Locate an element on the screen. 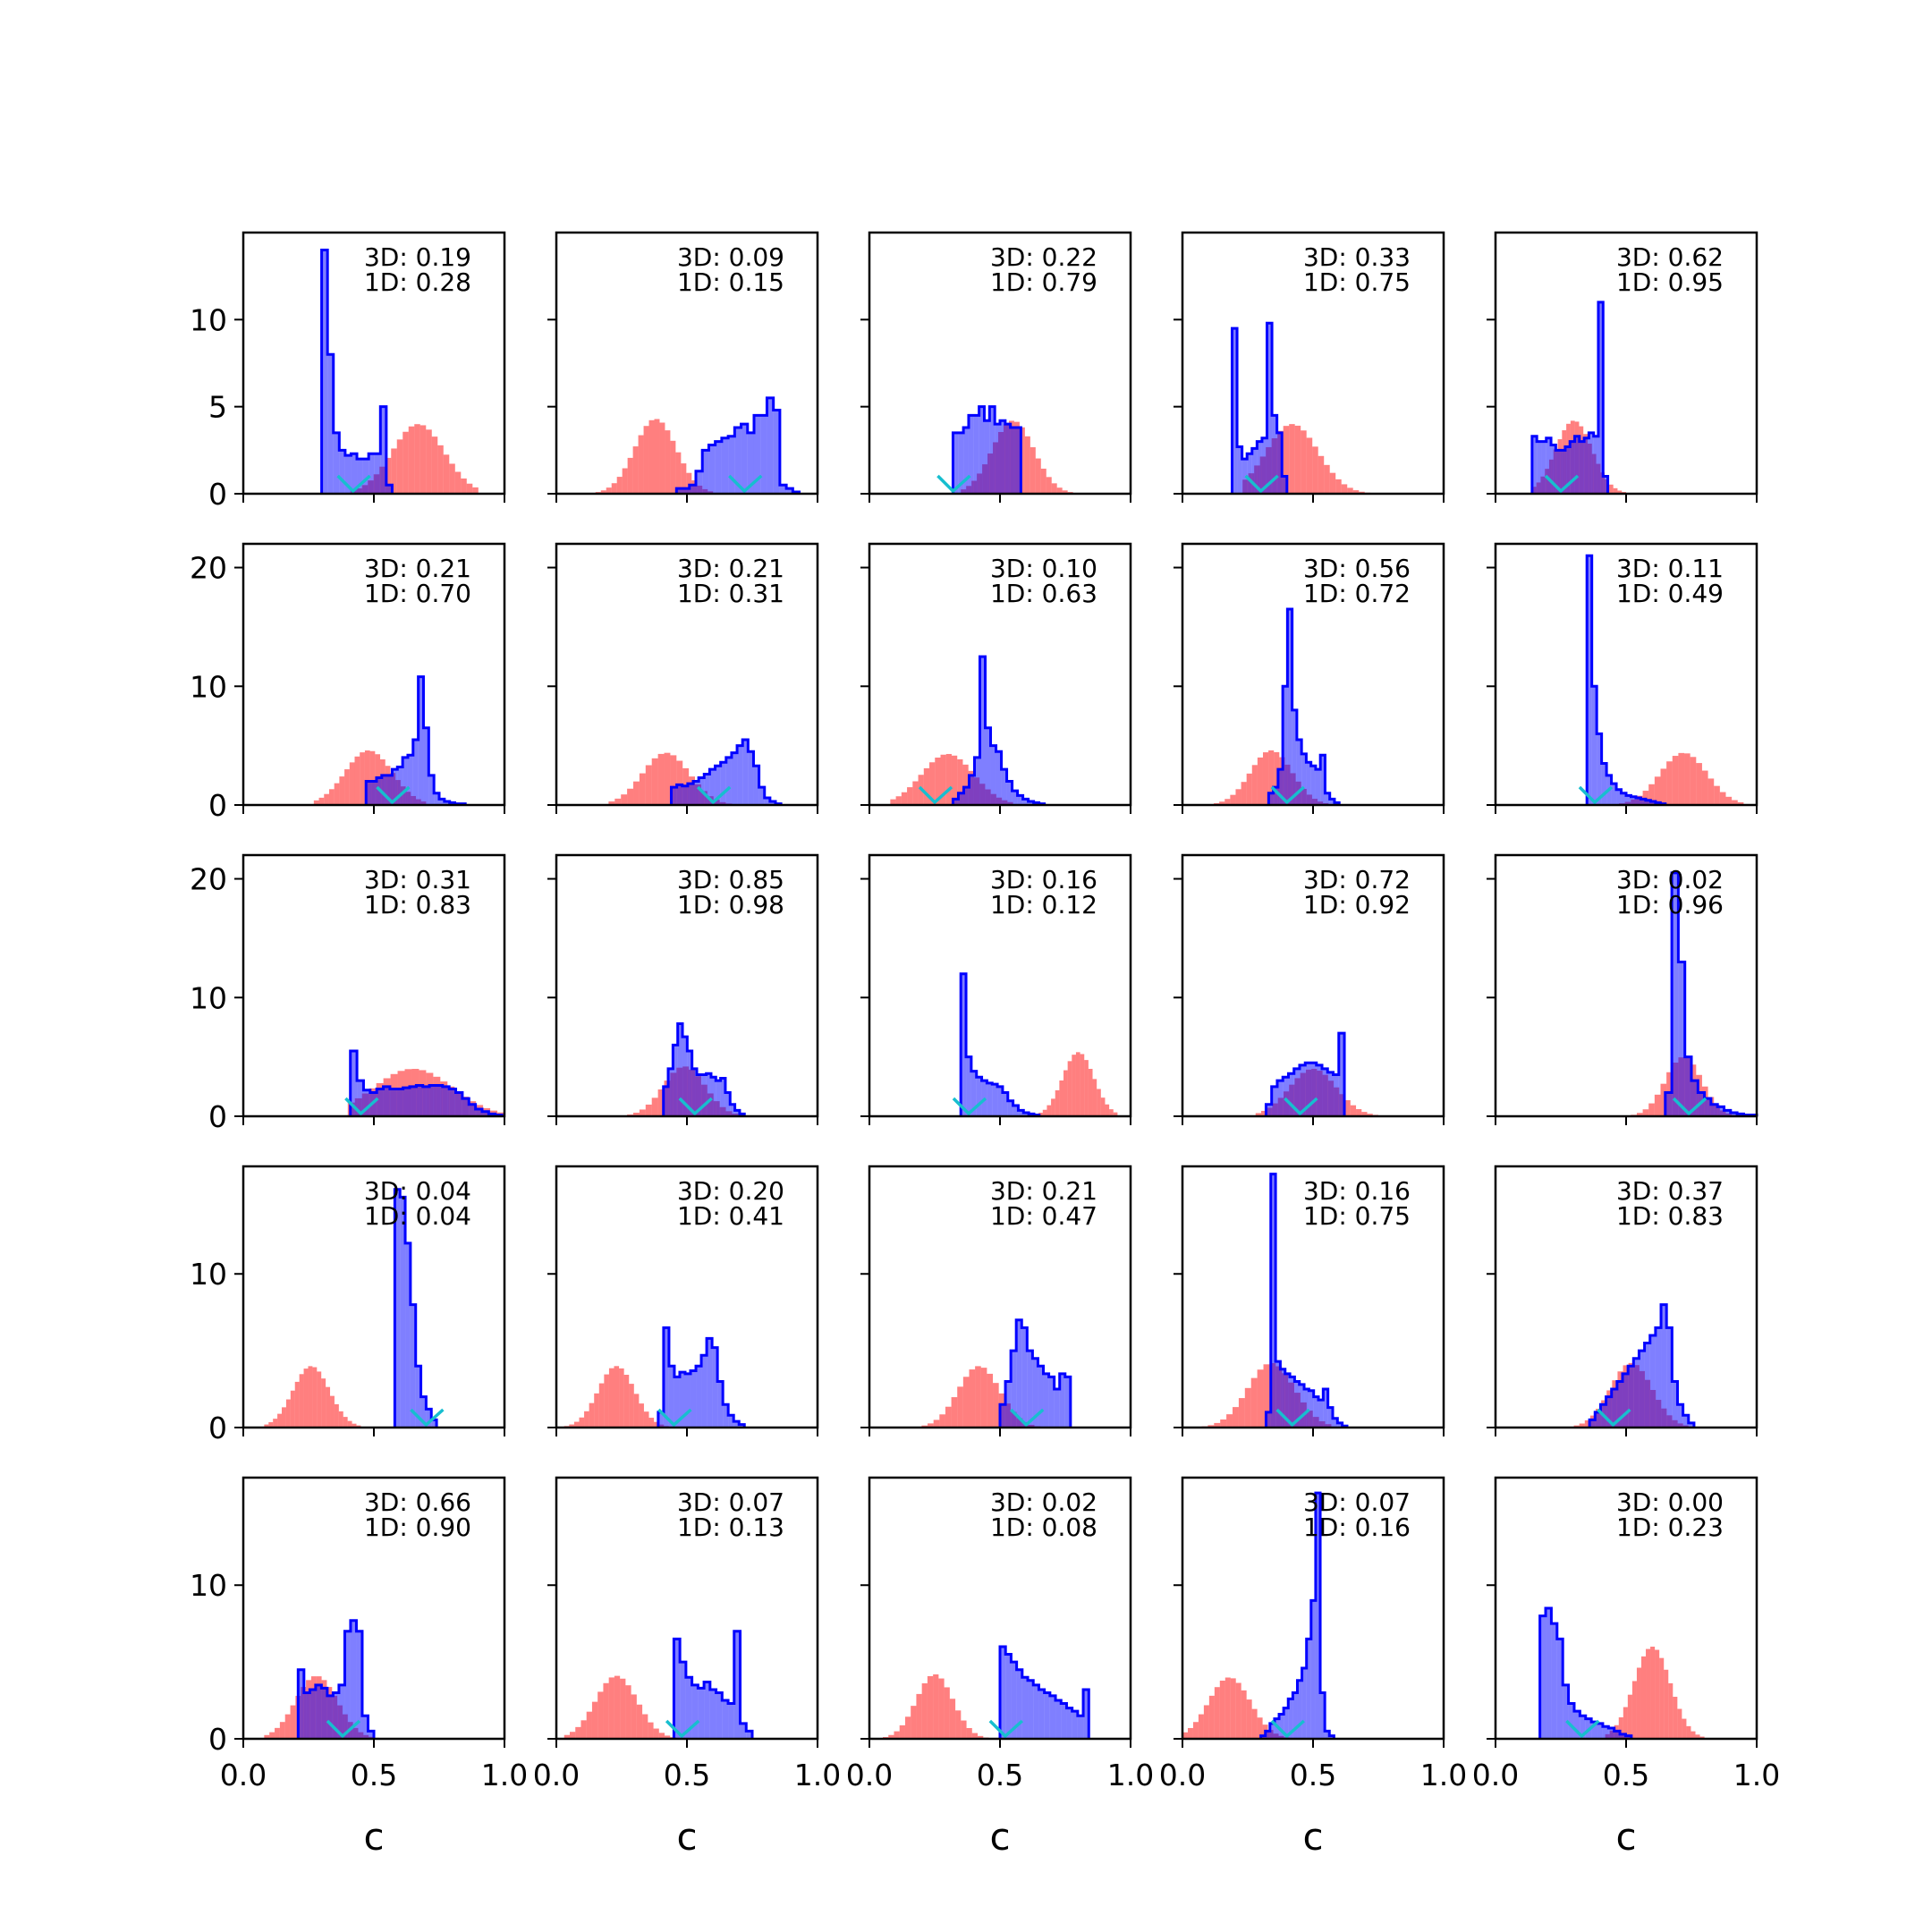 This screenshot has height=1932, width=1932. y-tick-label: 10 is located at coordinates (208, 1274).